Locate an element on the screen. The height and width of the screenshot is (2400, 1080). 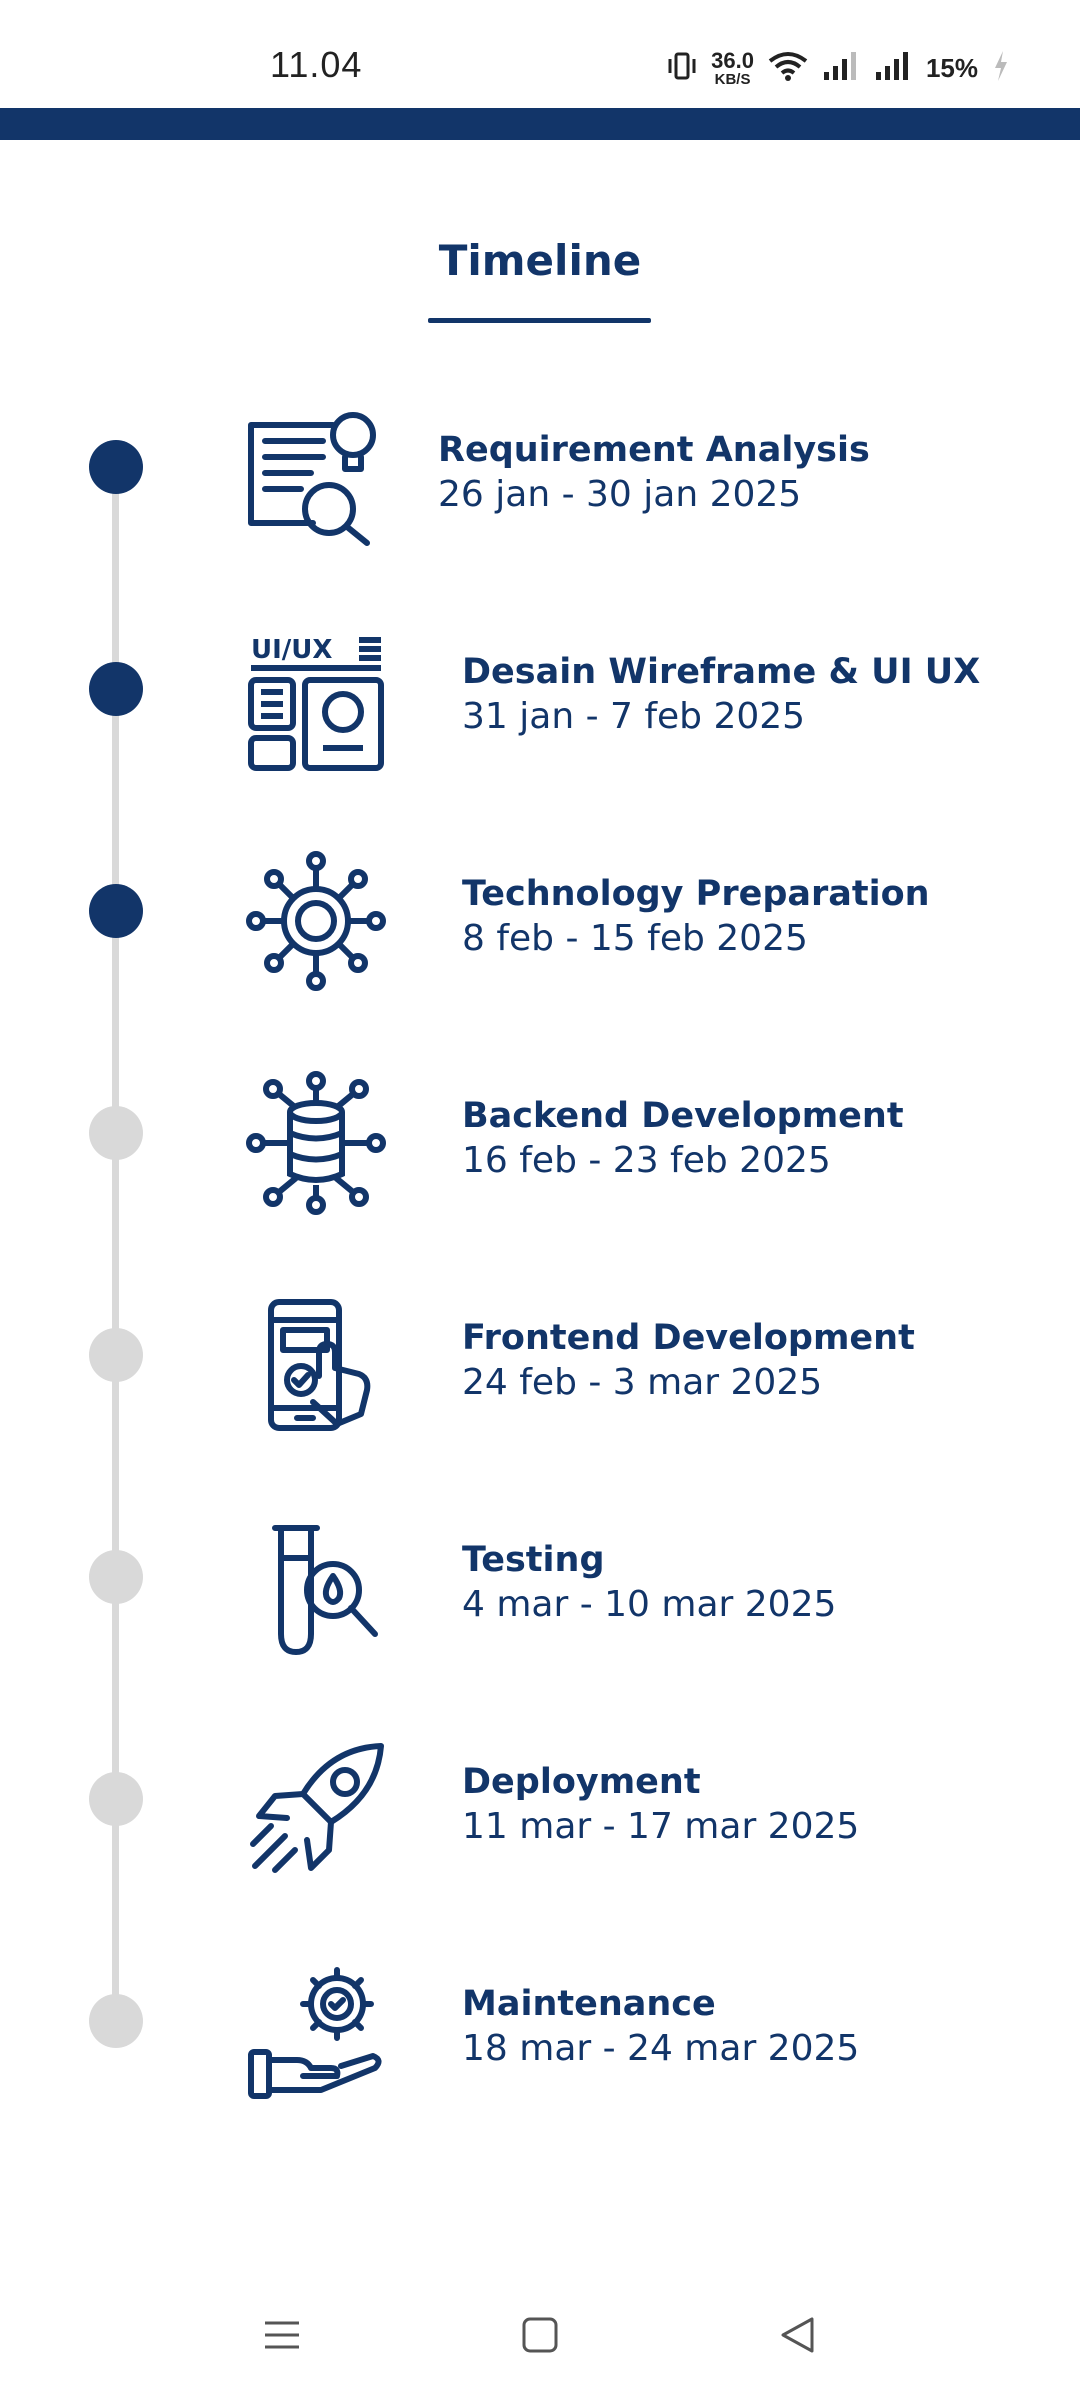
hand-gear-icon is located at coordinates (316, 2031).